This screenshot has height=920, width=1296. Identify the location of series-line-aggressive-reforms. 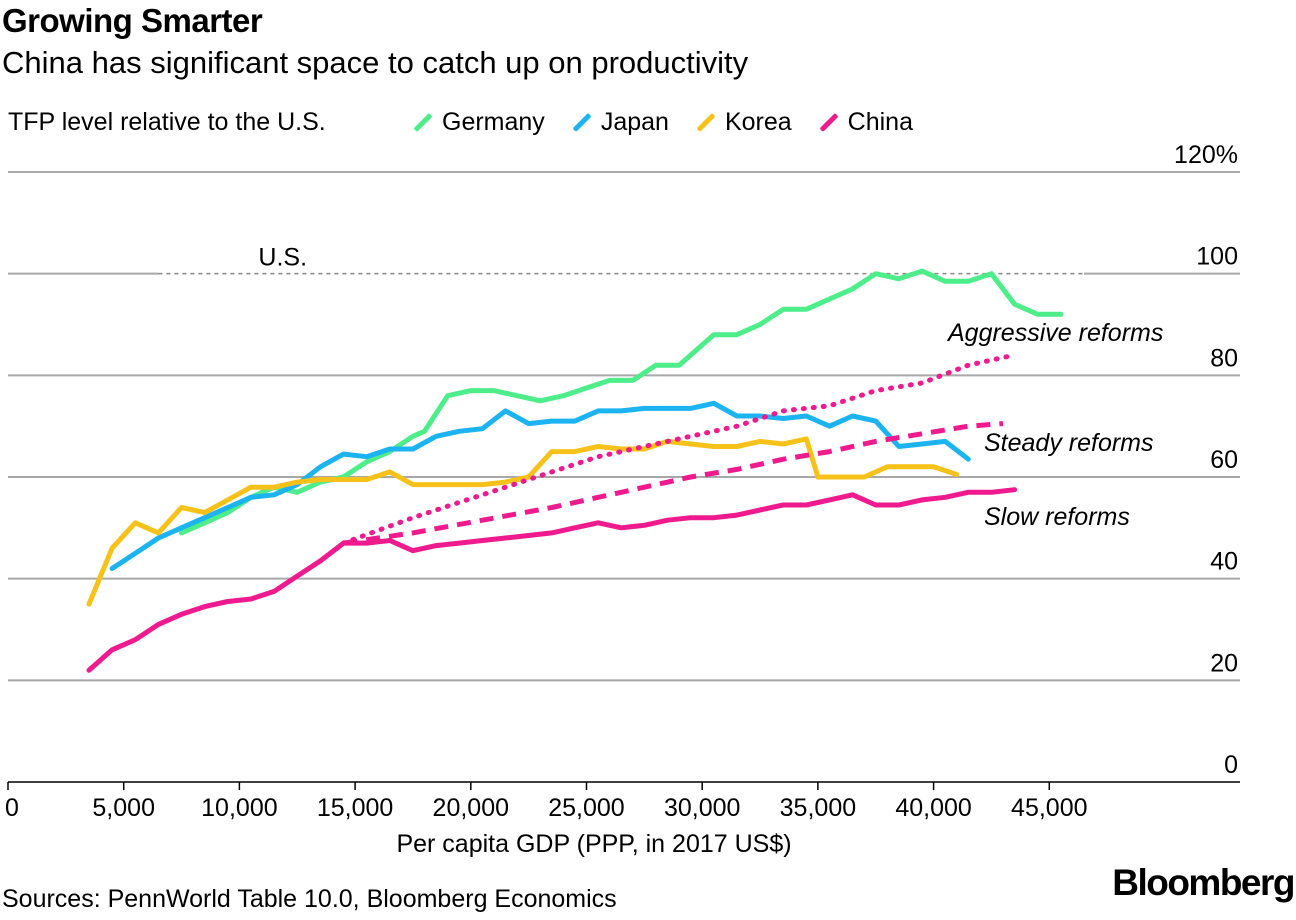
(679, 449).